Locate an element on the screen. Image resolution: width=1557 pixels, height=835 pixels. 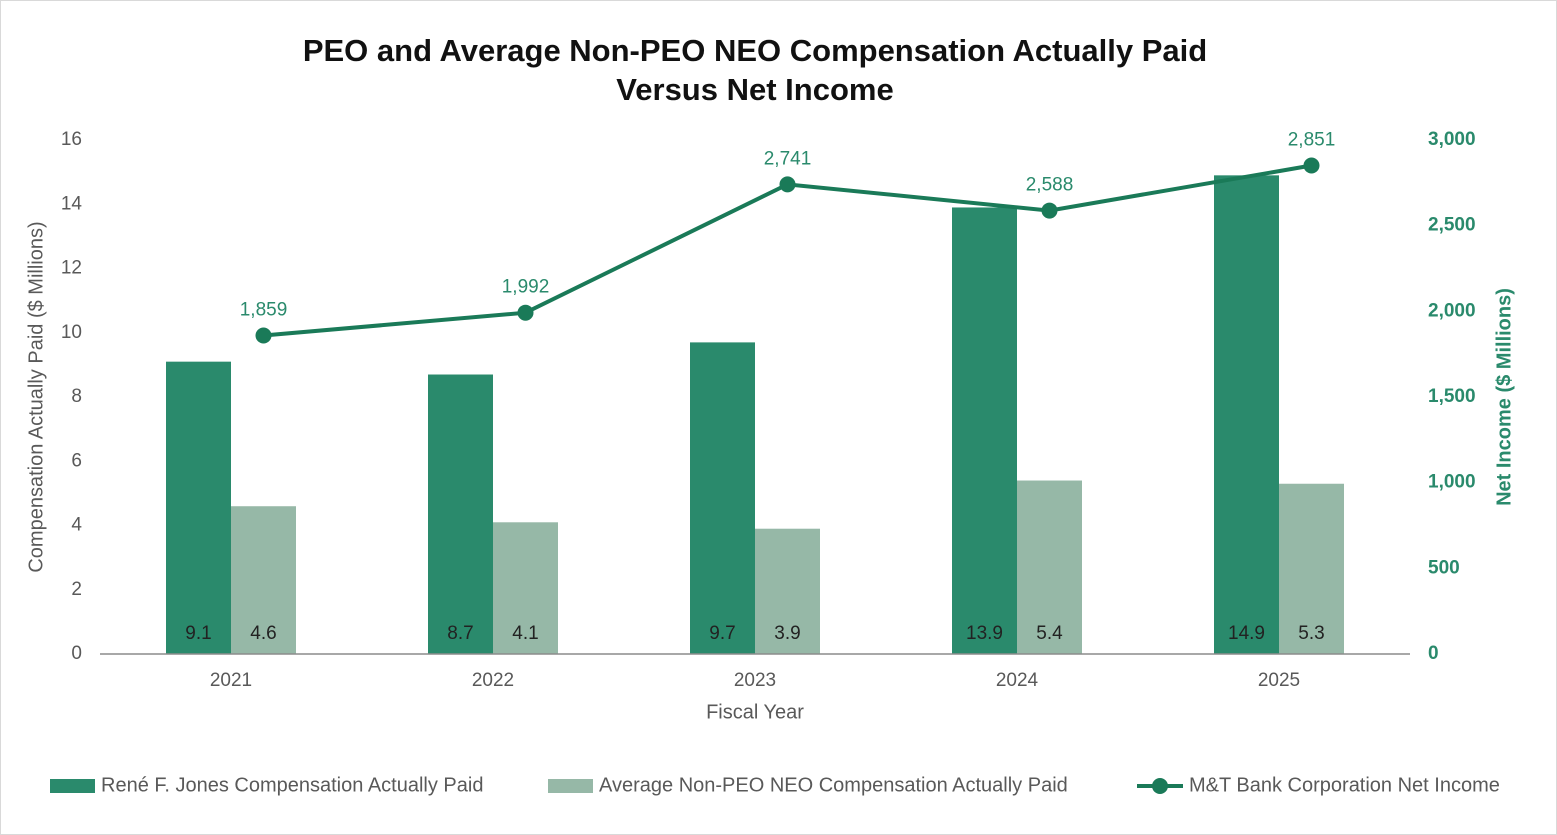
bar-value-label: 14.9 is located at coordinates (1246, 633).